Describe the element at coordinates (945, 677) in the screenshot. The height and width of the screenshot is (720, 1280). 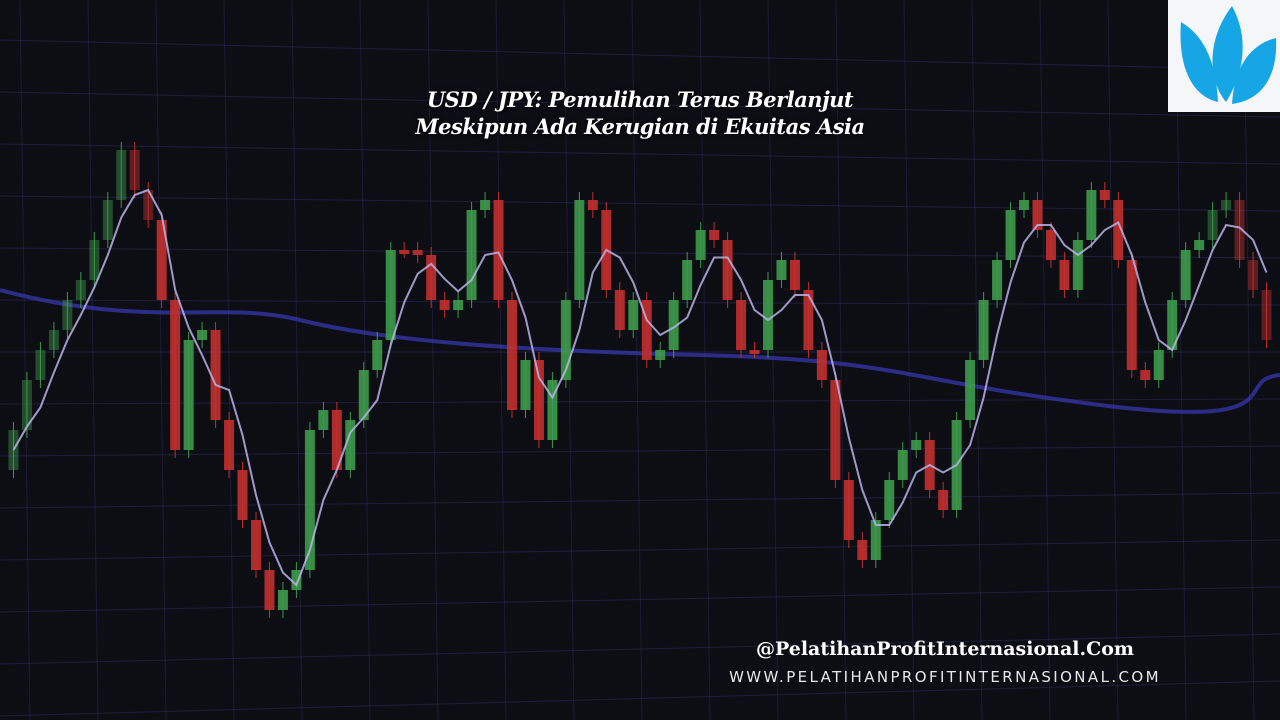
I see `website-url: WWW.PELATIHANPROFITINTERNASIONAL.COM` at that location.